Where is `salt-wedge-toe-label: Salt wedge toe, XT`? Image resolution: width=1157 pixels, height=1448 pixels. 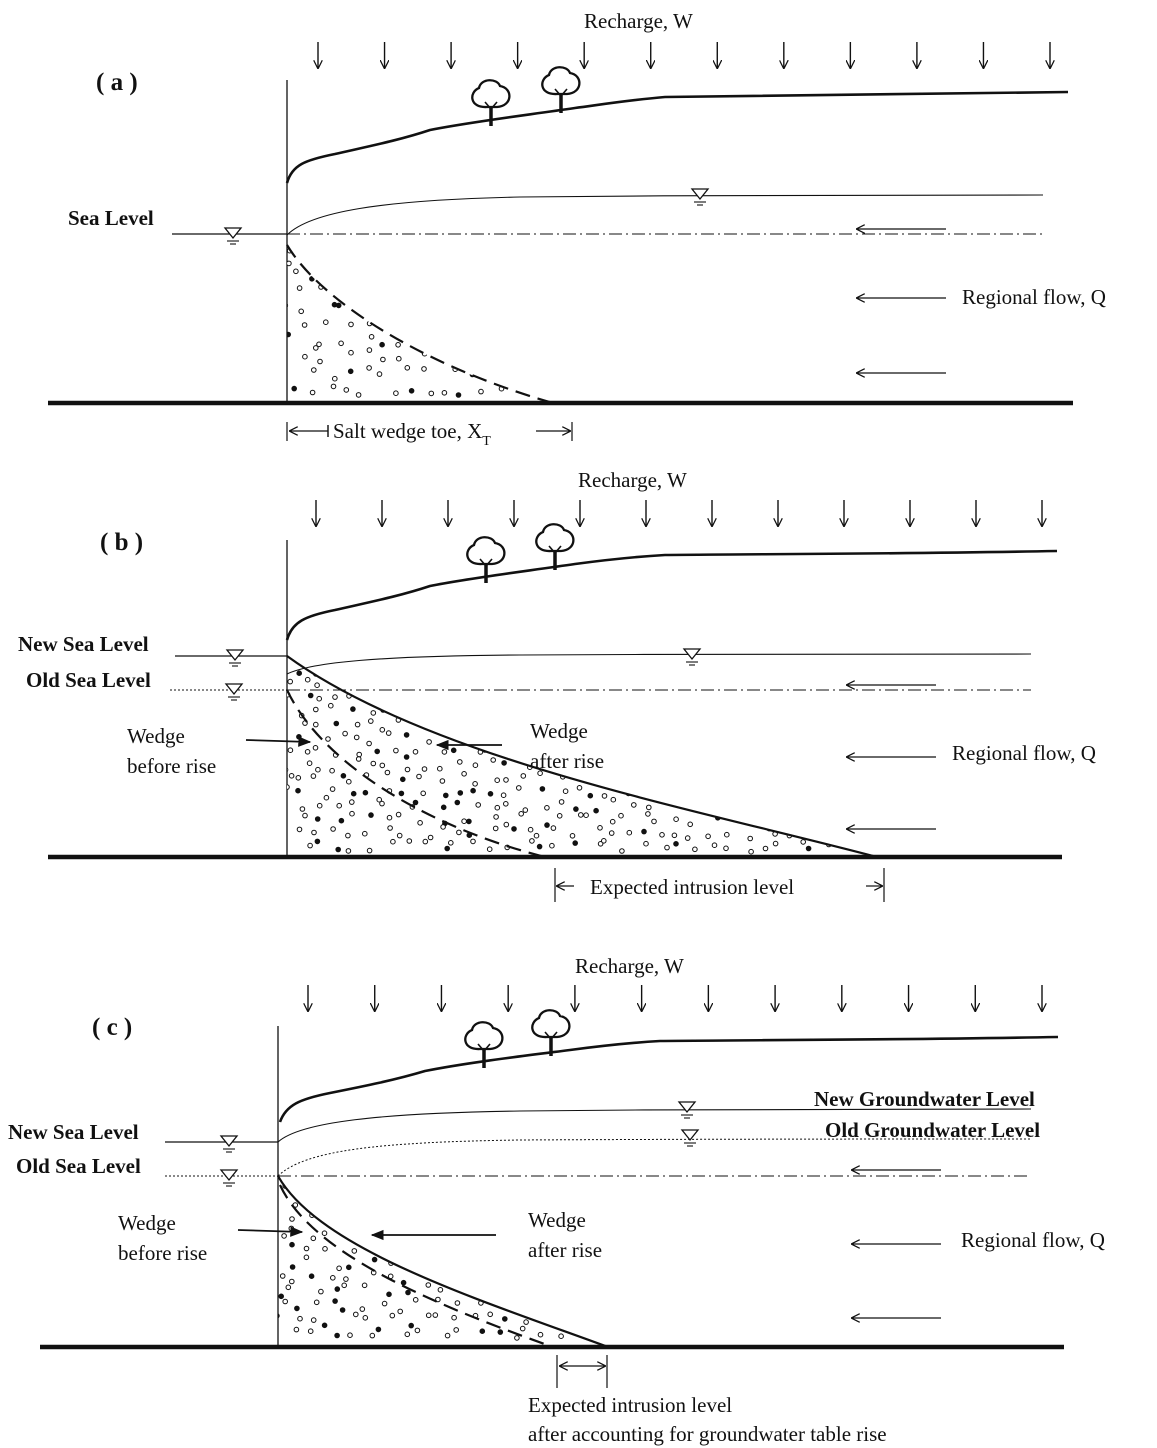
salt-wedge-toe-label: Salt wedge toe, XT is located at coordinates (412, 434).